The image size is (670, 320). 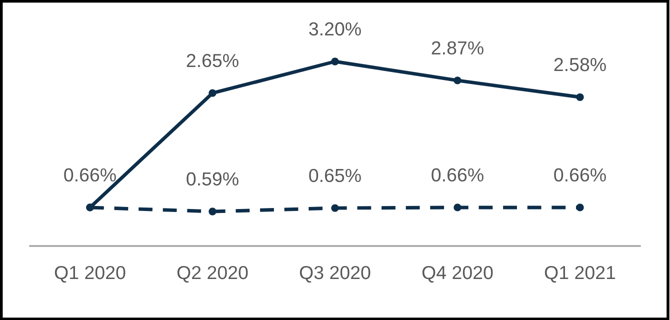 What do you see at coordinates (335, 274) in the screenshot?
I see `x-tick-label: Q3 2020` at bounding box center [335, 274].